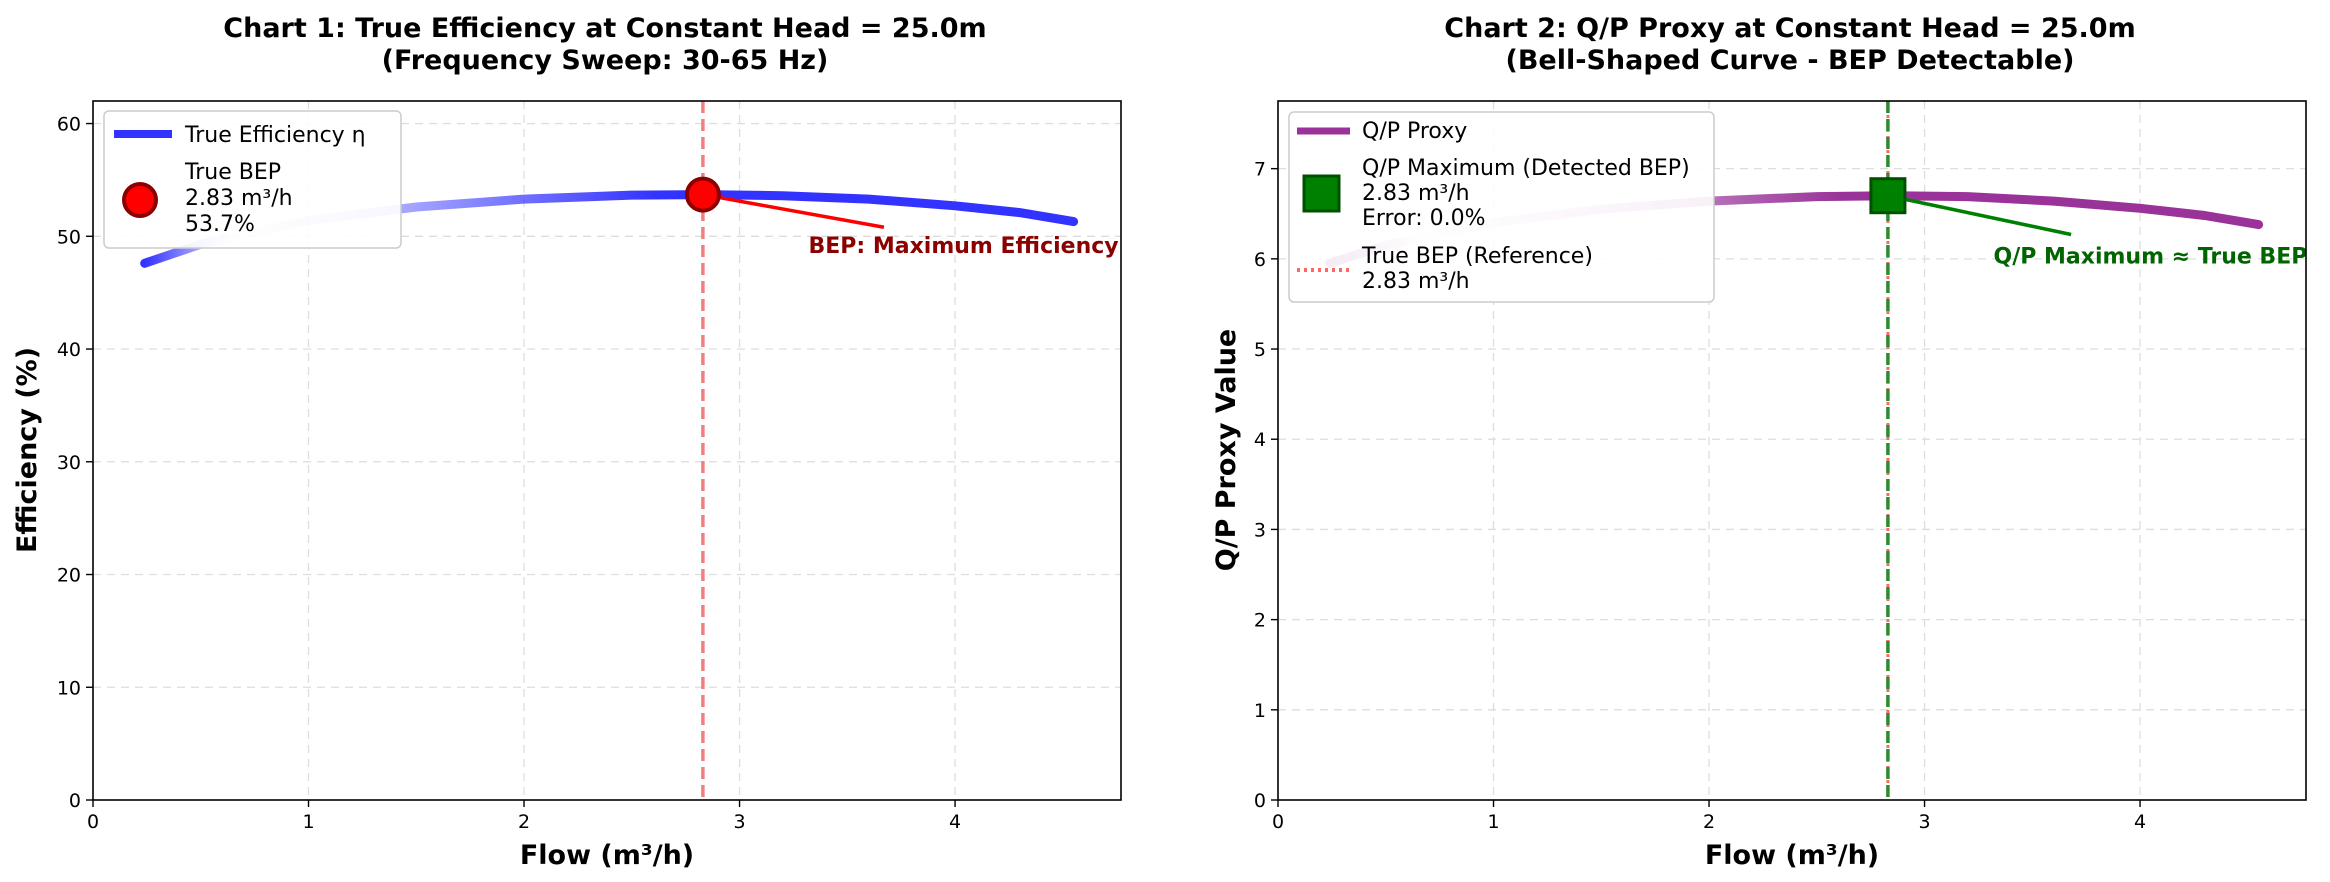 The width and height of the screenshot is (2330, 882). I want to click on chart-1-x-tick-label: 0, so click(93, 822).